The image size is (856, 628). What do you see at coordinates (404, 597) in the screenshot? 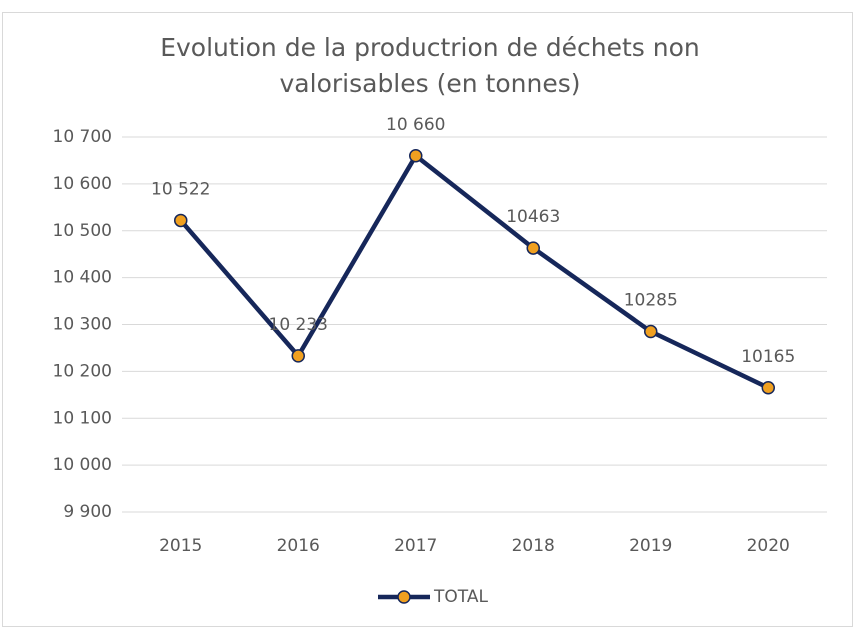
I see `legend-marker` at bounding box center [404, 597].